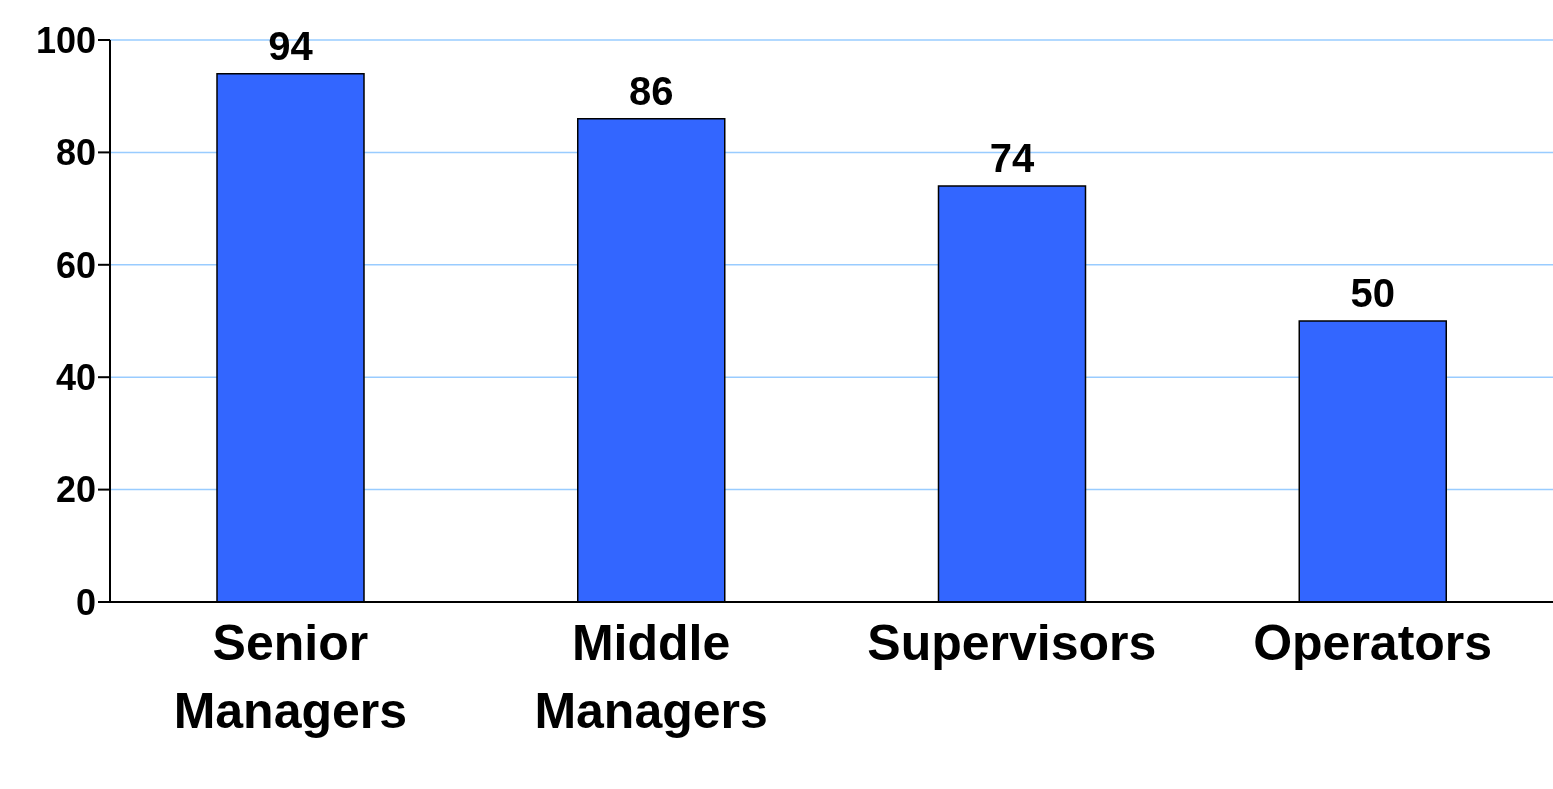 This screenshot has height=789, width=1553. What do you see at coordinates (75, 265) in the screenshot?
I see `y-tick-label: 60` at bounding box center [75, 265].